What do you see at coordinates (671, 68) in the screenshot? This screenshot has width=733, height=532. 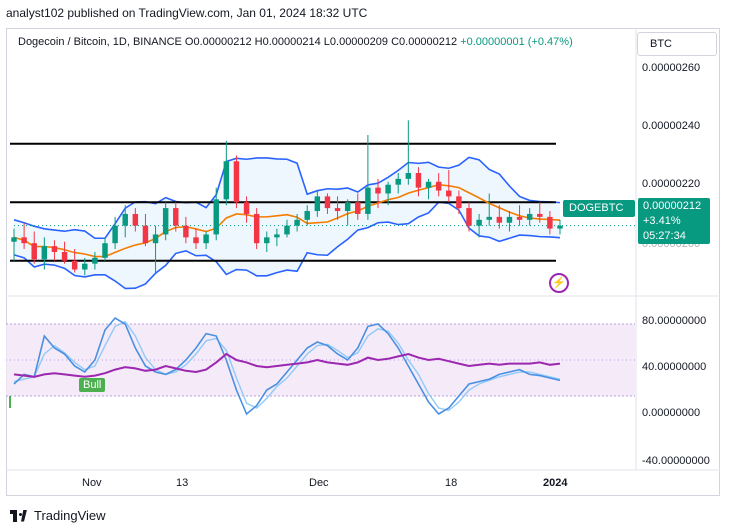 I see `price-axis-tick: 0.00000260` at bounding box center [671, 68].